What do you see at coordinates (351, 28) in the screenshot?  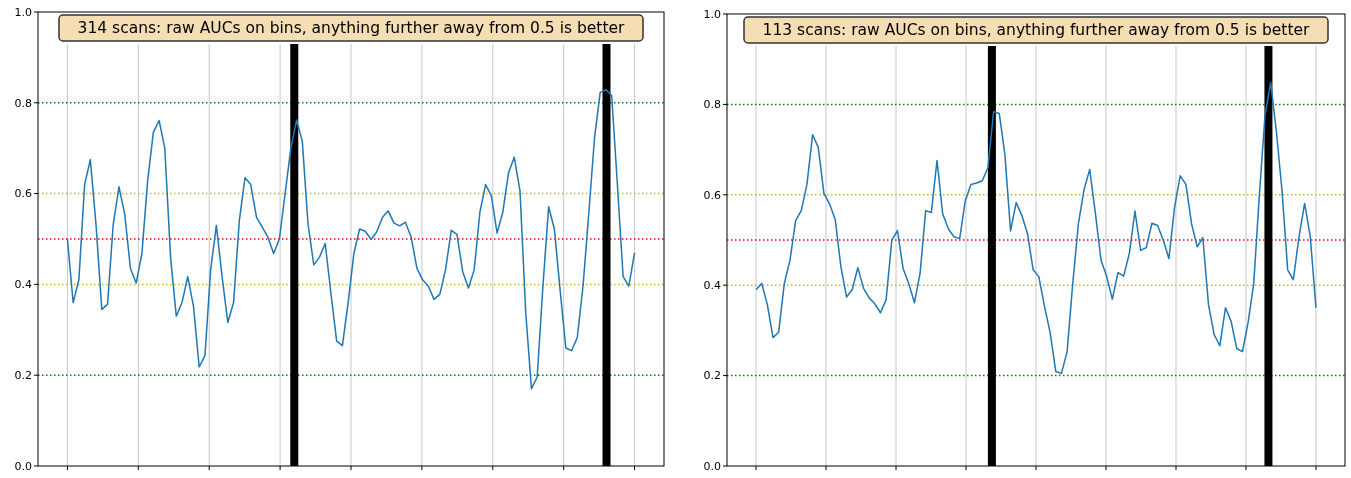 I see `text: 314 scans: raw AUCs on bins, anything further away from 0.5 is better` at bounding box center [351, 28].